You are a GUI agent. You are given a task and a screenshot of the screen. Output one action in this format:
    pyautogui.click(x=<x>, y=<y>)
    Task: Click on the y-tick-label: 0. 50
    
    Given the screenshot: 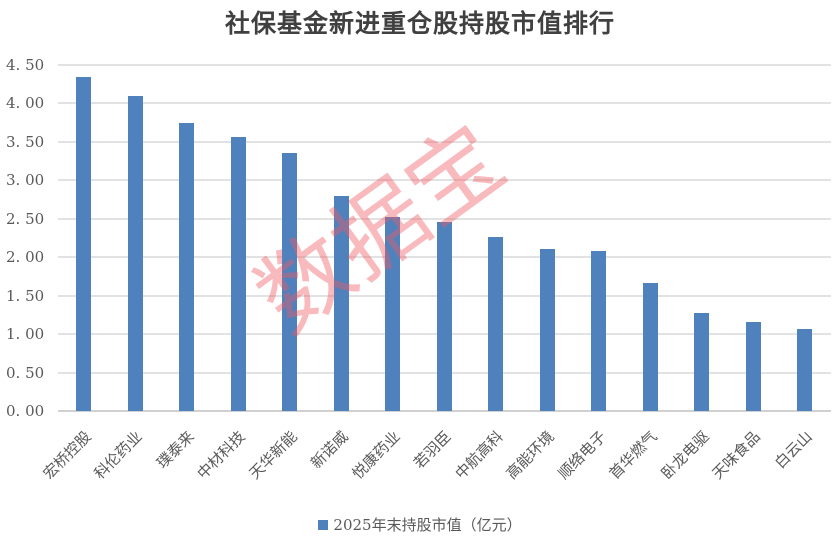 What is the action you would take?
    pyautogui.click(x=25, y=372)
    